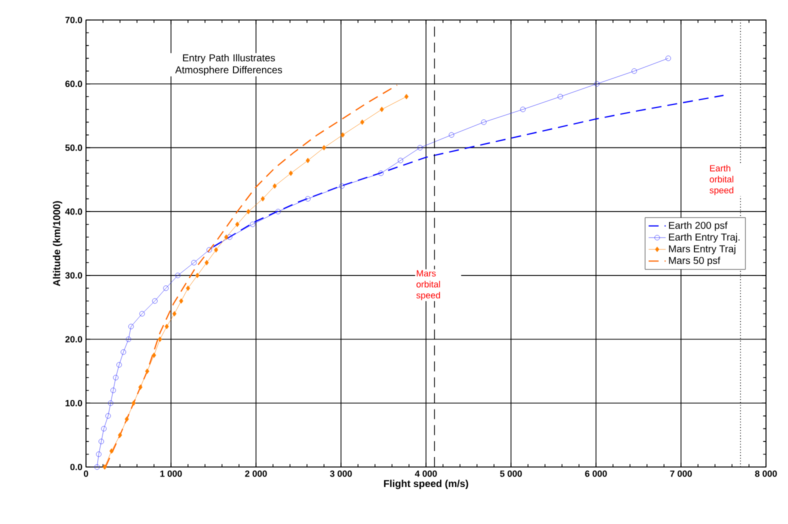  I want to click on y-tick-label: 10.0, so click(74, 403).